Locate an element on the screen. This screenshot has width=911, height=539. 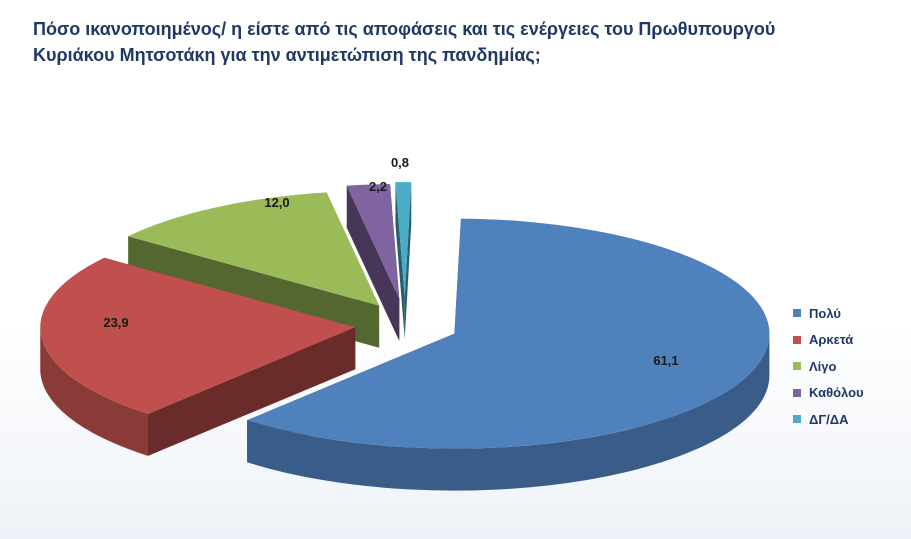
legend-item-dg-da: ΔΓ/ΔΑ is located at coordinates (828, 419).